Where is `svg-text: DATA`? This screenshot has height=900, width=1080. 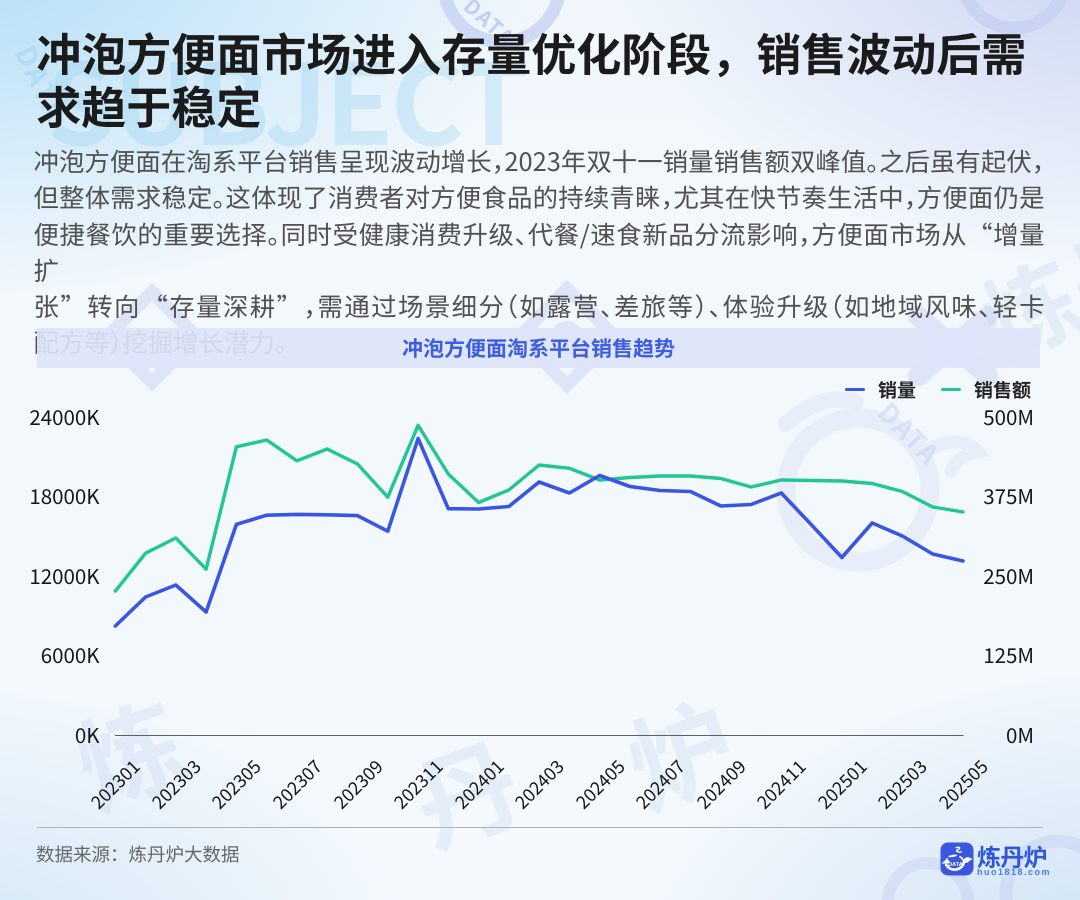
svg-text: DATA is located at coordinates (955, 865).